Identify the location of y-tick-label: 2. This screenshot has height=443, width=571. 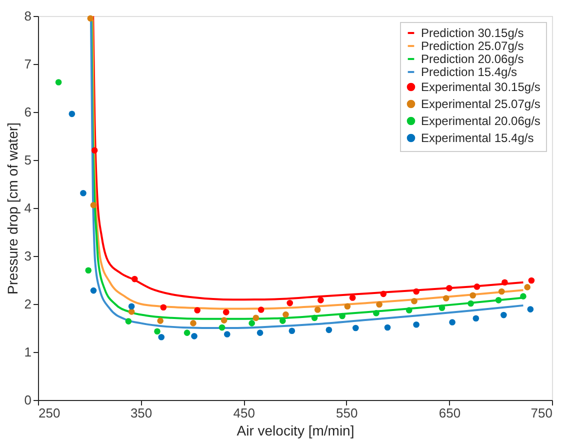
(28, 304).